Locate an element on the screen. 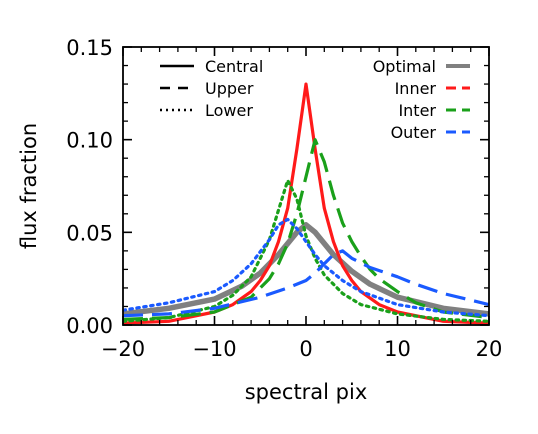 This screenshot has width=538, height=434. legend: Central Upper Lower Optimal Inner Inter Outer is located at coordinates (315, 99).